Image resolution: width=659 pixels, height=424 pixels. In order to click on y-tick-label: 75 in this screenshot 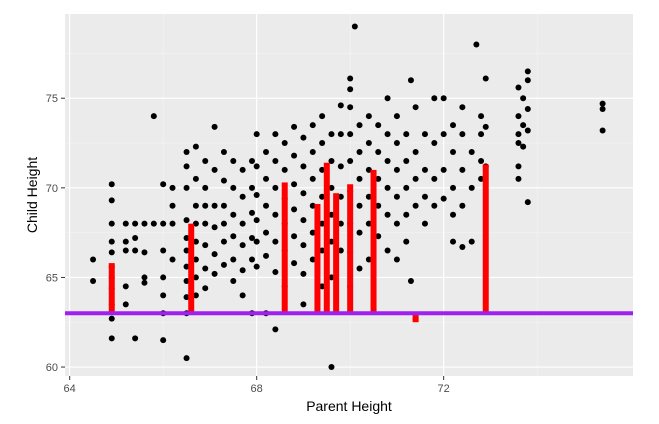, I will do `click(52, 99)`.